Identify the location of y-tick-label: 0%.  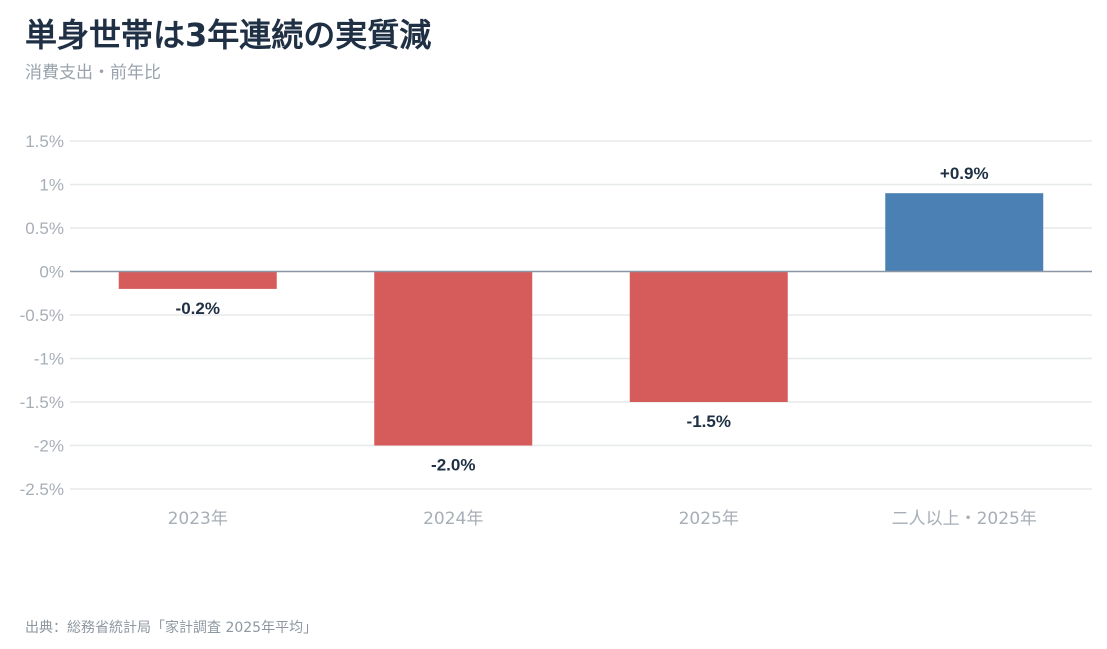
(51, 272).